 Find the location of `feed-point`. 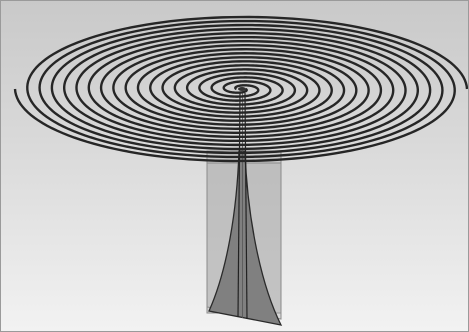

feed-point is located at coordinates (242, 89).